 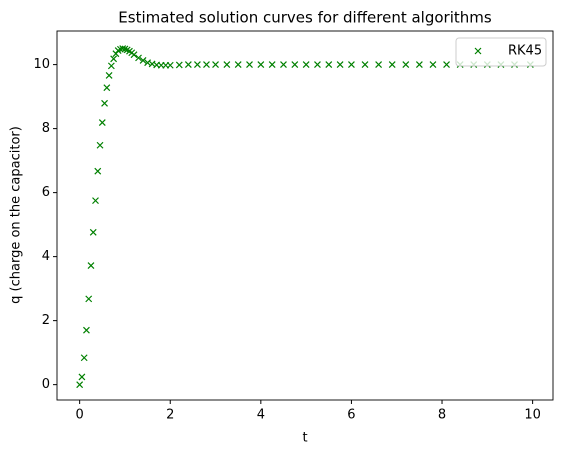 What do you see at coordinates (16, 215) in the screenshot?
I see `y-axis-label: q (charge on the capacitor)` at bounding box center [16, 215].